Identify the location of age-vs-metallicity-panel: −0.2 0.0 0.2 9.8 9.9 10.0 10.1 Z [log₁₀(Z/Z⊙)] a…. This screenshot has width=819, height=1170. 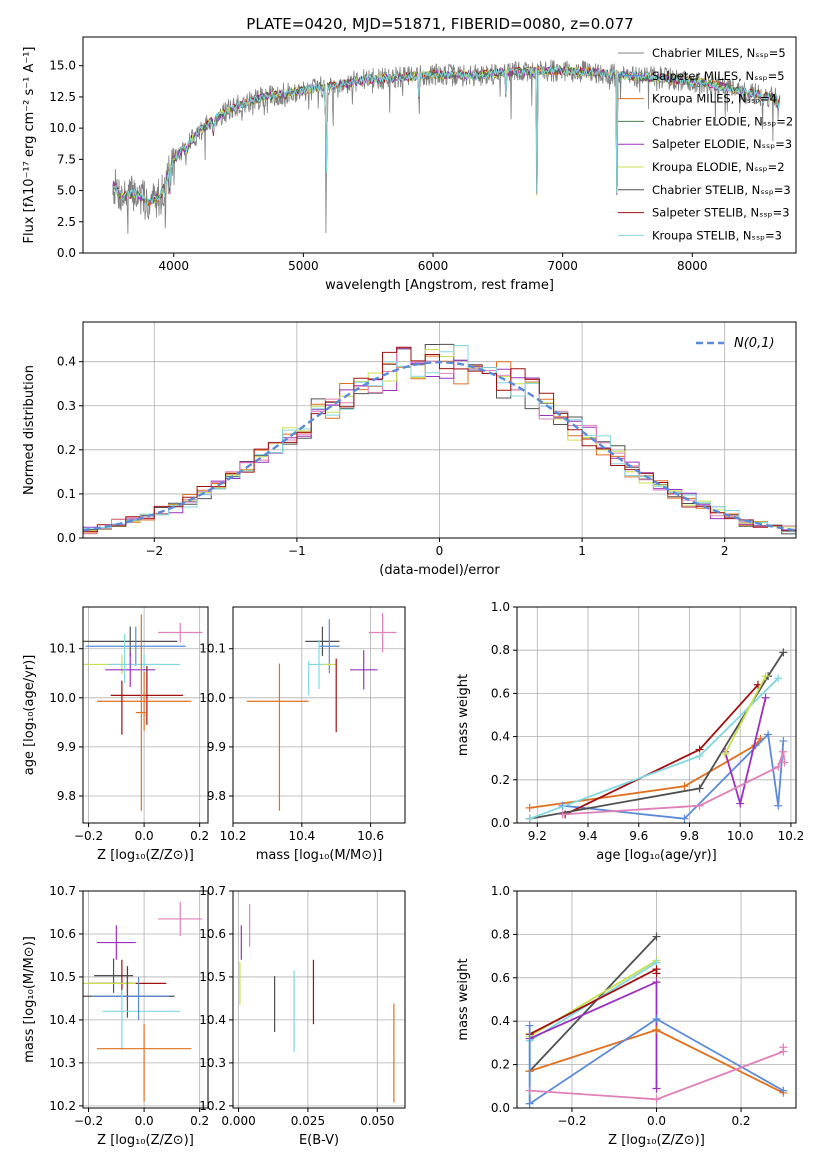
(115, 734).